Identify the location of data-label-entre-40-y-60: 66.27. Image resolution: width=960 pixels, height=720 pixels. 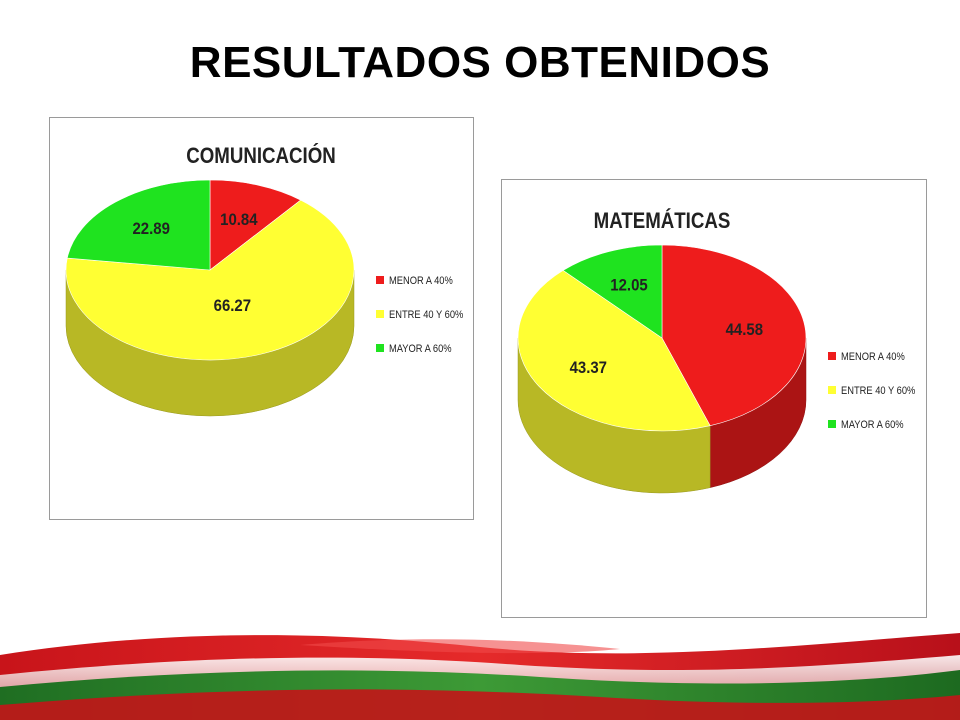
(233, 306).